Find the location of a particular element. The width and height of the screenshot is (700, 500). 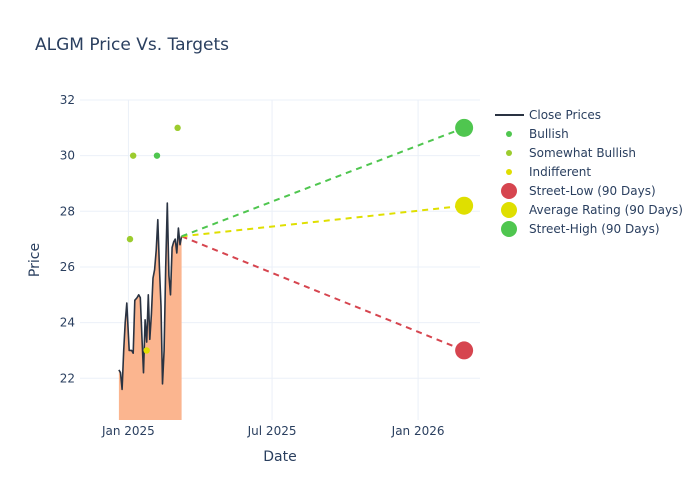

average-marker is located at coordinates (464, 205).